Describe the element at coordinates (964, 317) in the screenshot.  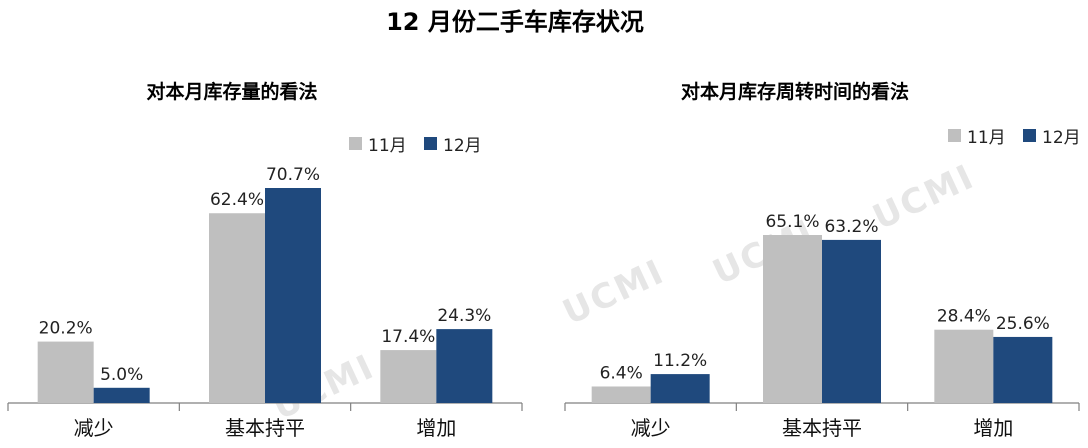
I see `data-label: 28.4%` at that location.